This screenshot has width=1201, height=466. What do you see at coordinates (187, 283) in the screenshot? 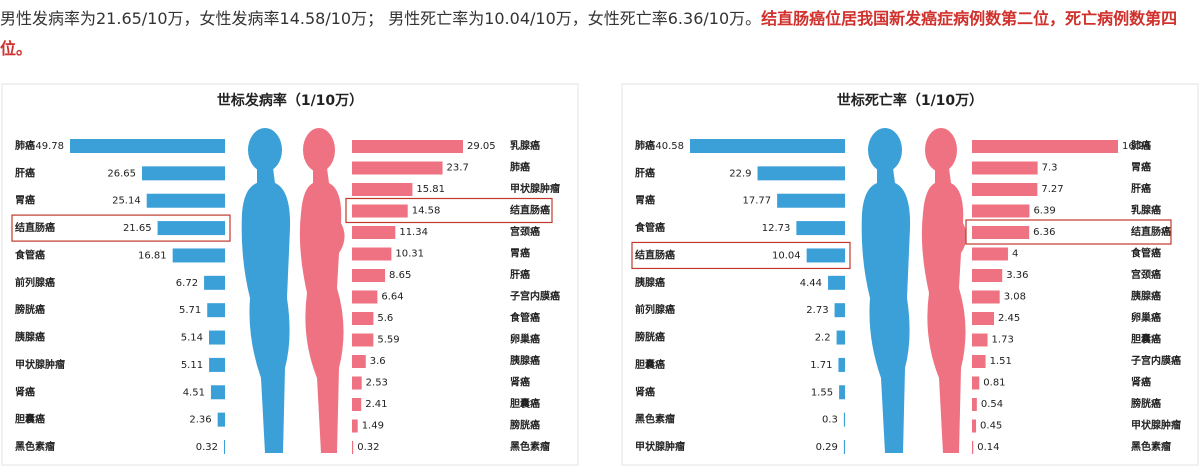
I see `value-label: 6.72` at bounding box center [187, 283].